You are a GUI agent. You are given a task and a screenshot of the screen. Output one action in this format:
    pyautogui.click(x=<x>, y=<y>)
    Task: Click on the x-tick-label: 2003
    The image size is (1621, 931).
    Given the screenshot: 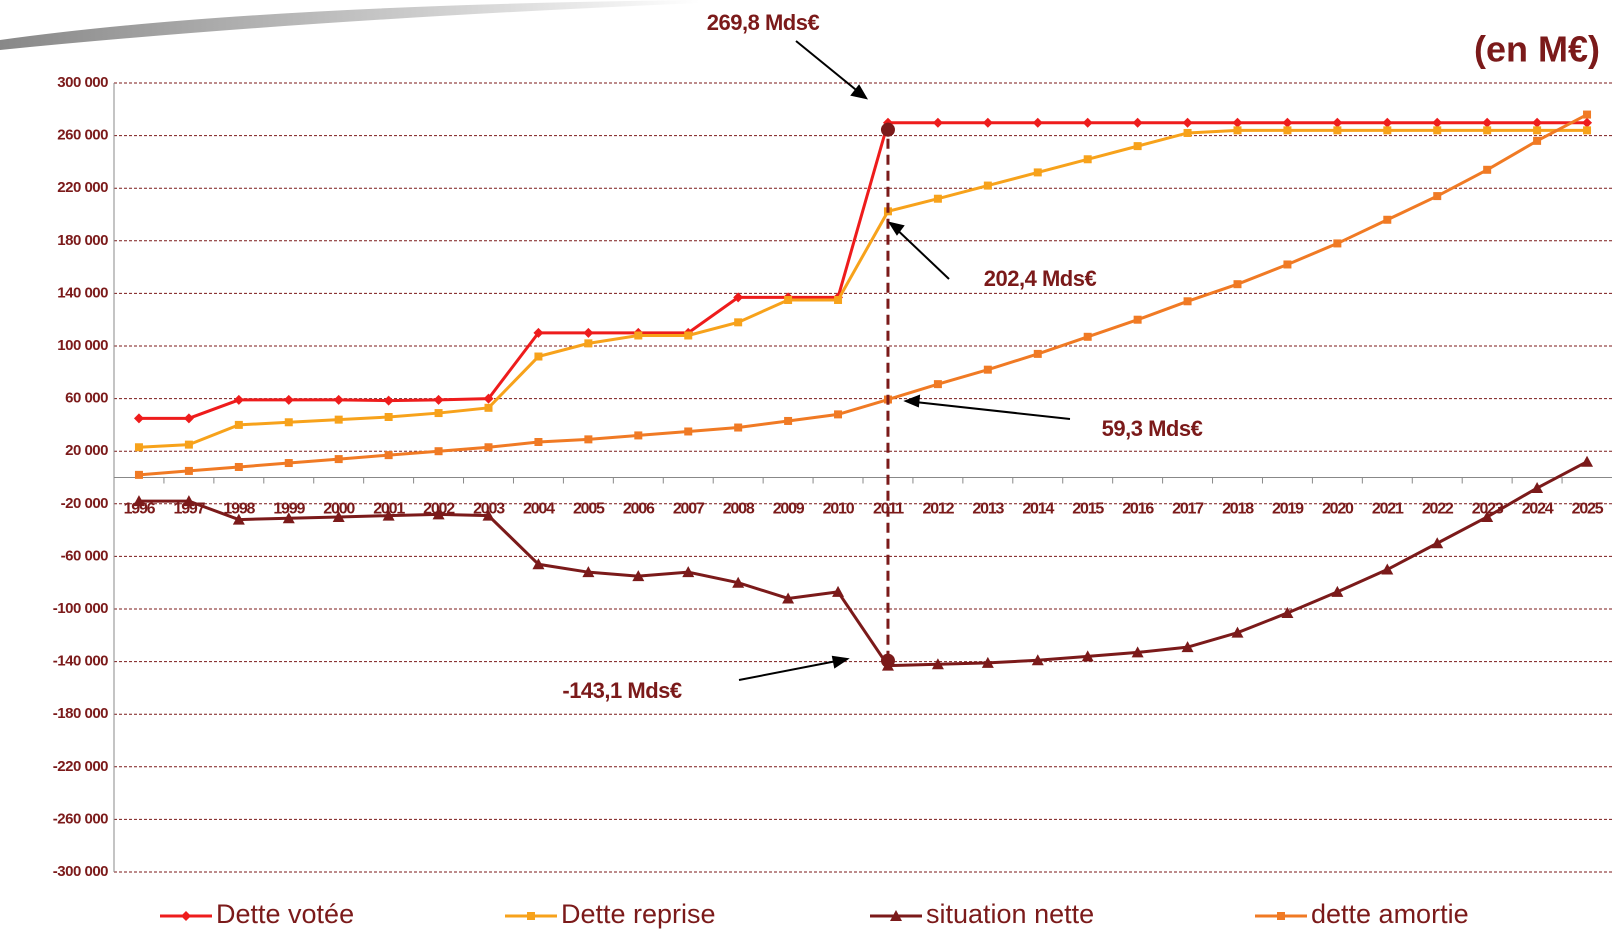 What is the action you would take?
    pyautogui.click(x=489, y=509)
    